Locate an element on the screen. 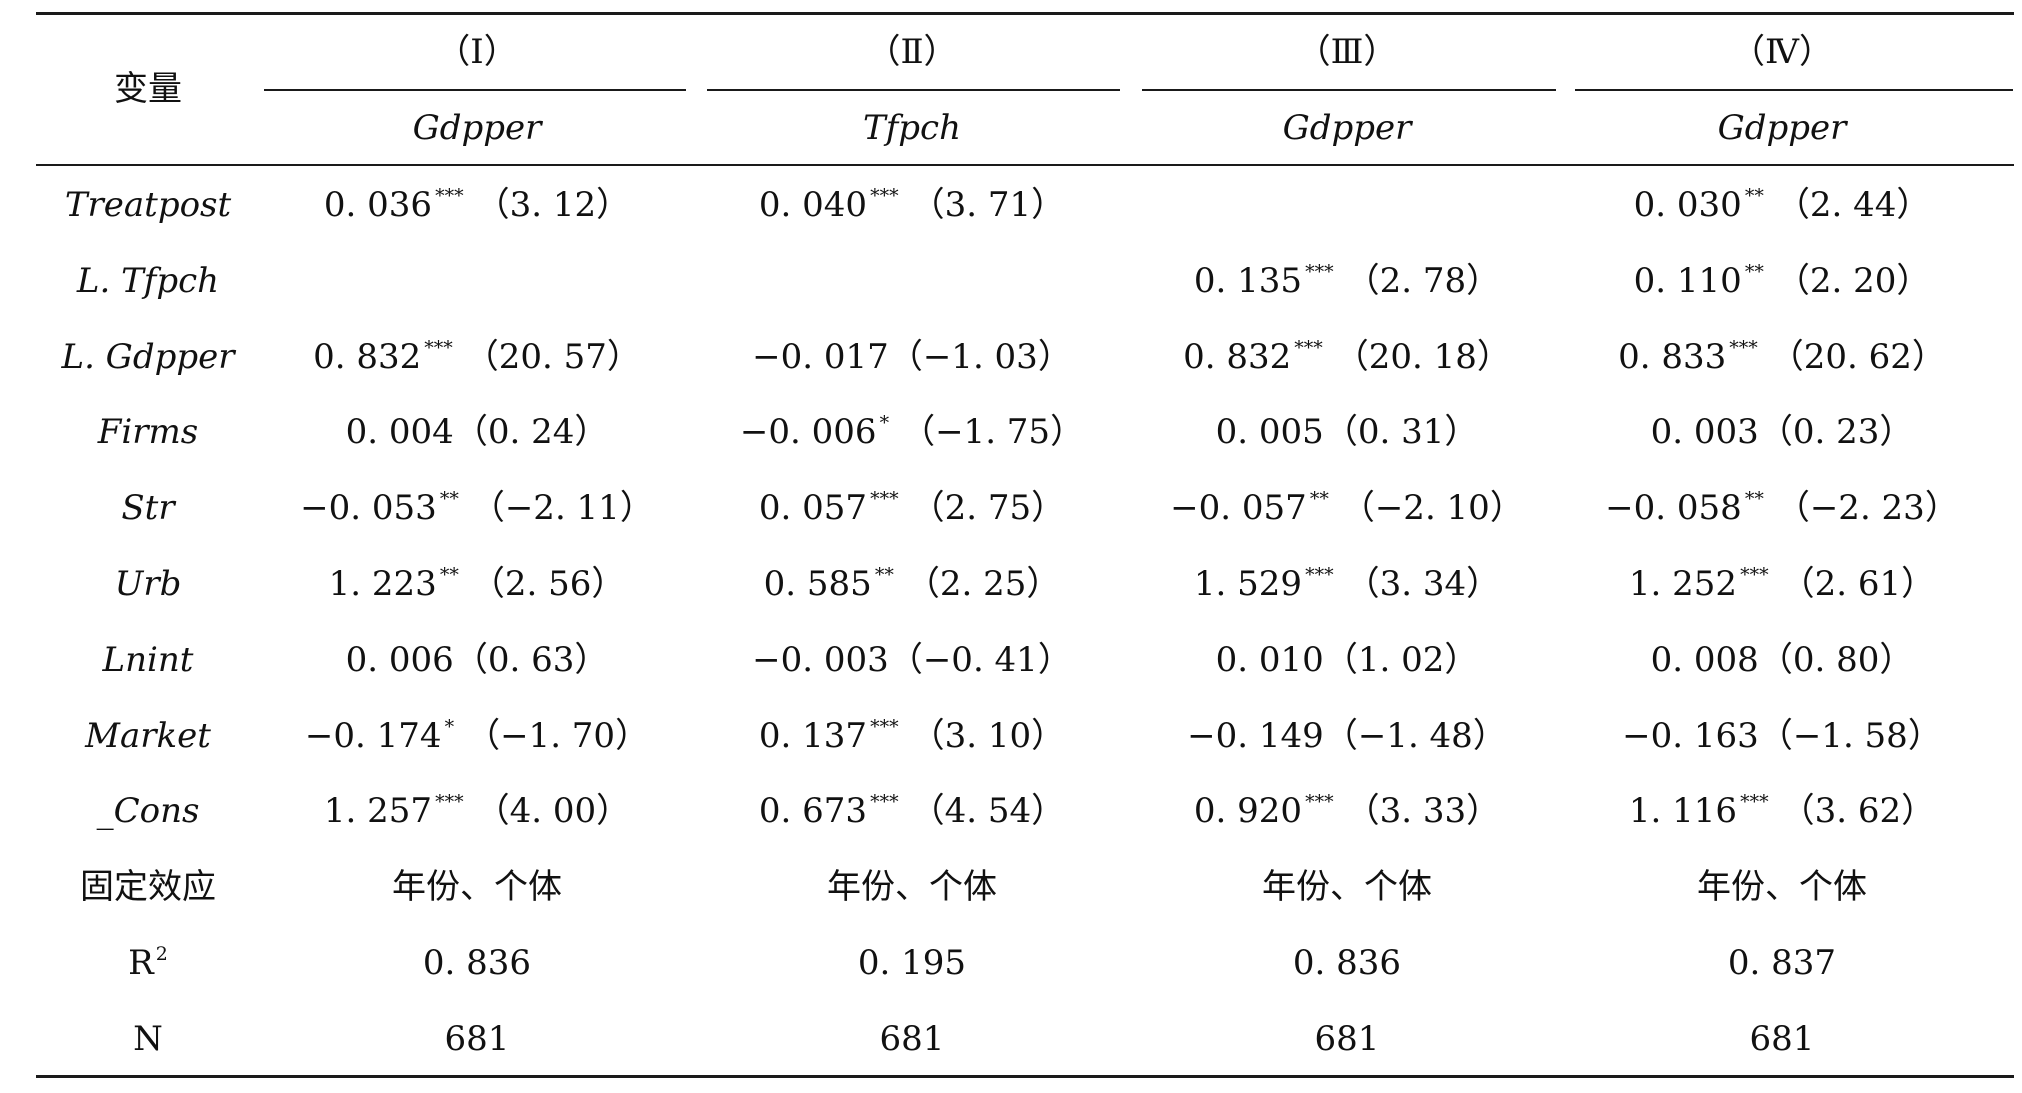 This screenshot has height=1093, width=2022. coefficient-value: −0. 003 is located at coordinates (820, 659).